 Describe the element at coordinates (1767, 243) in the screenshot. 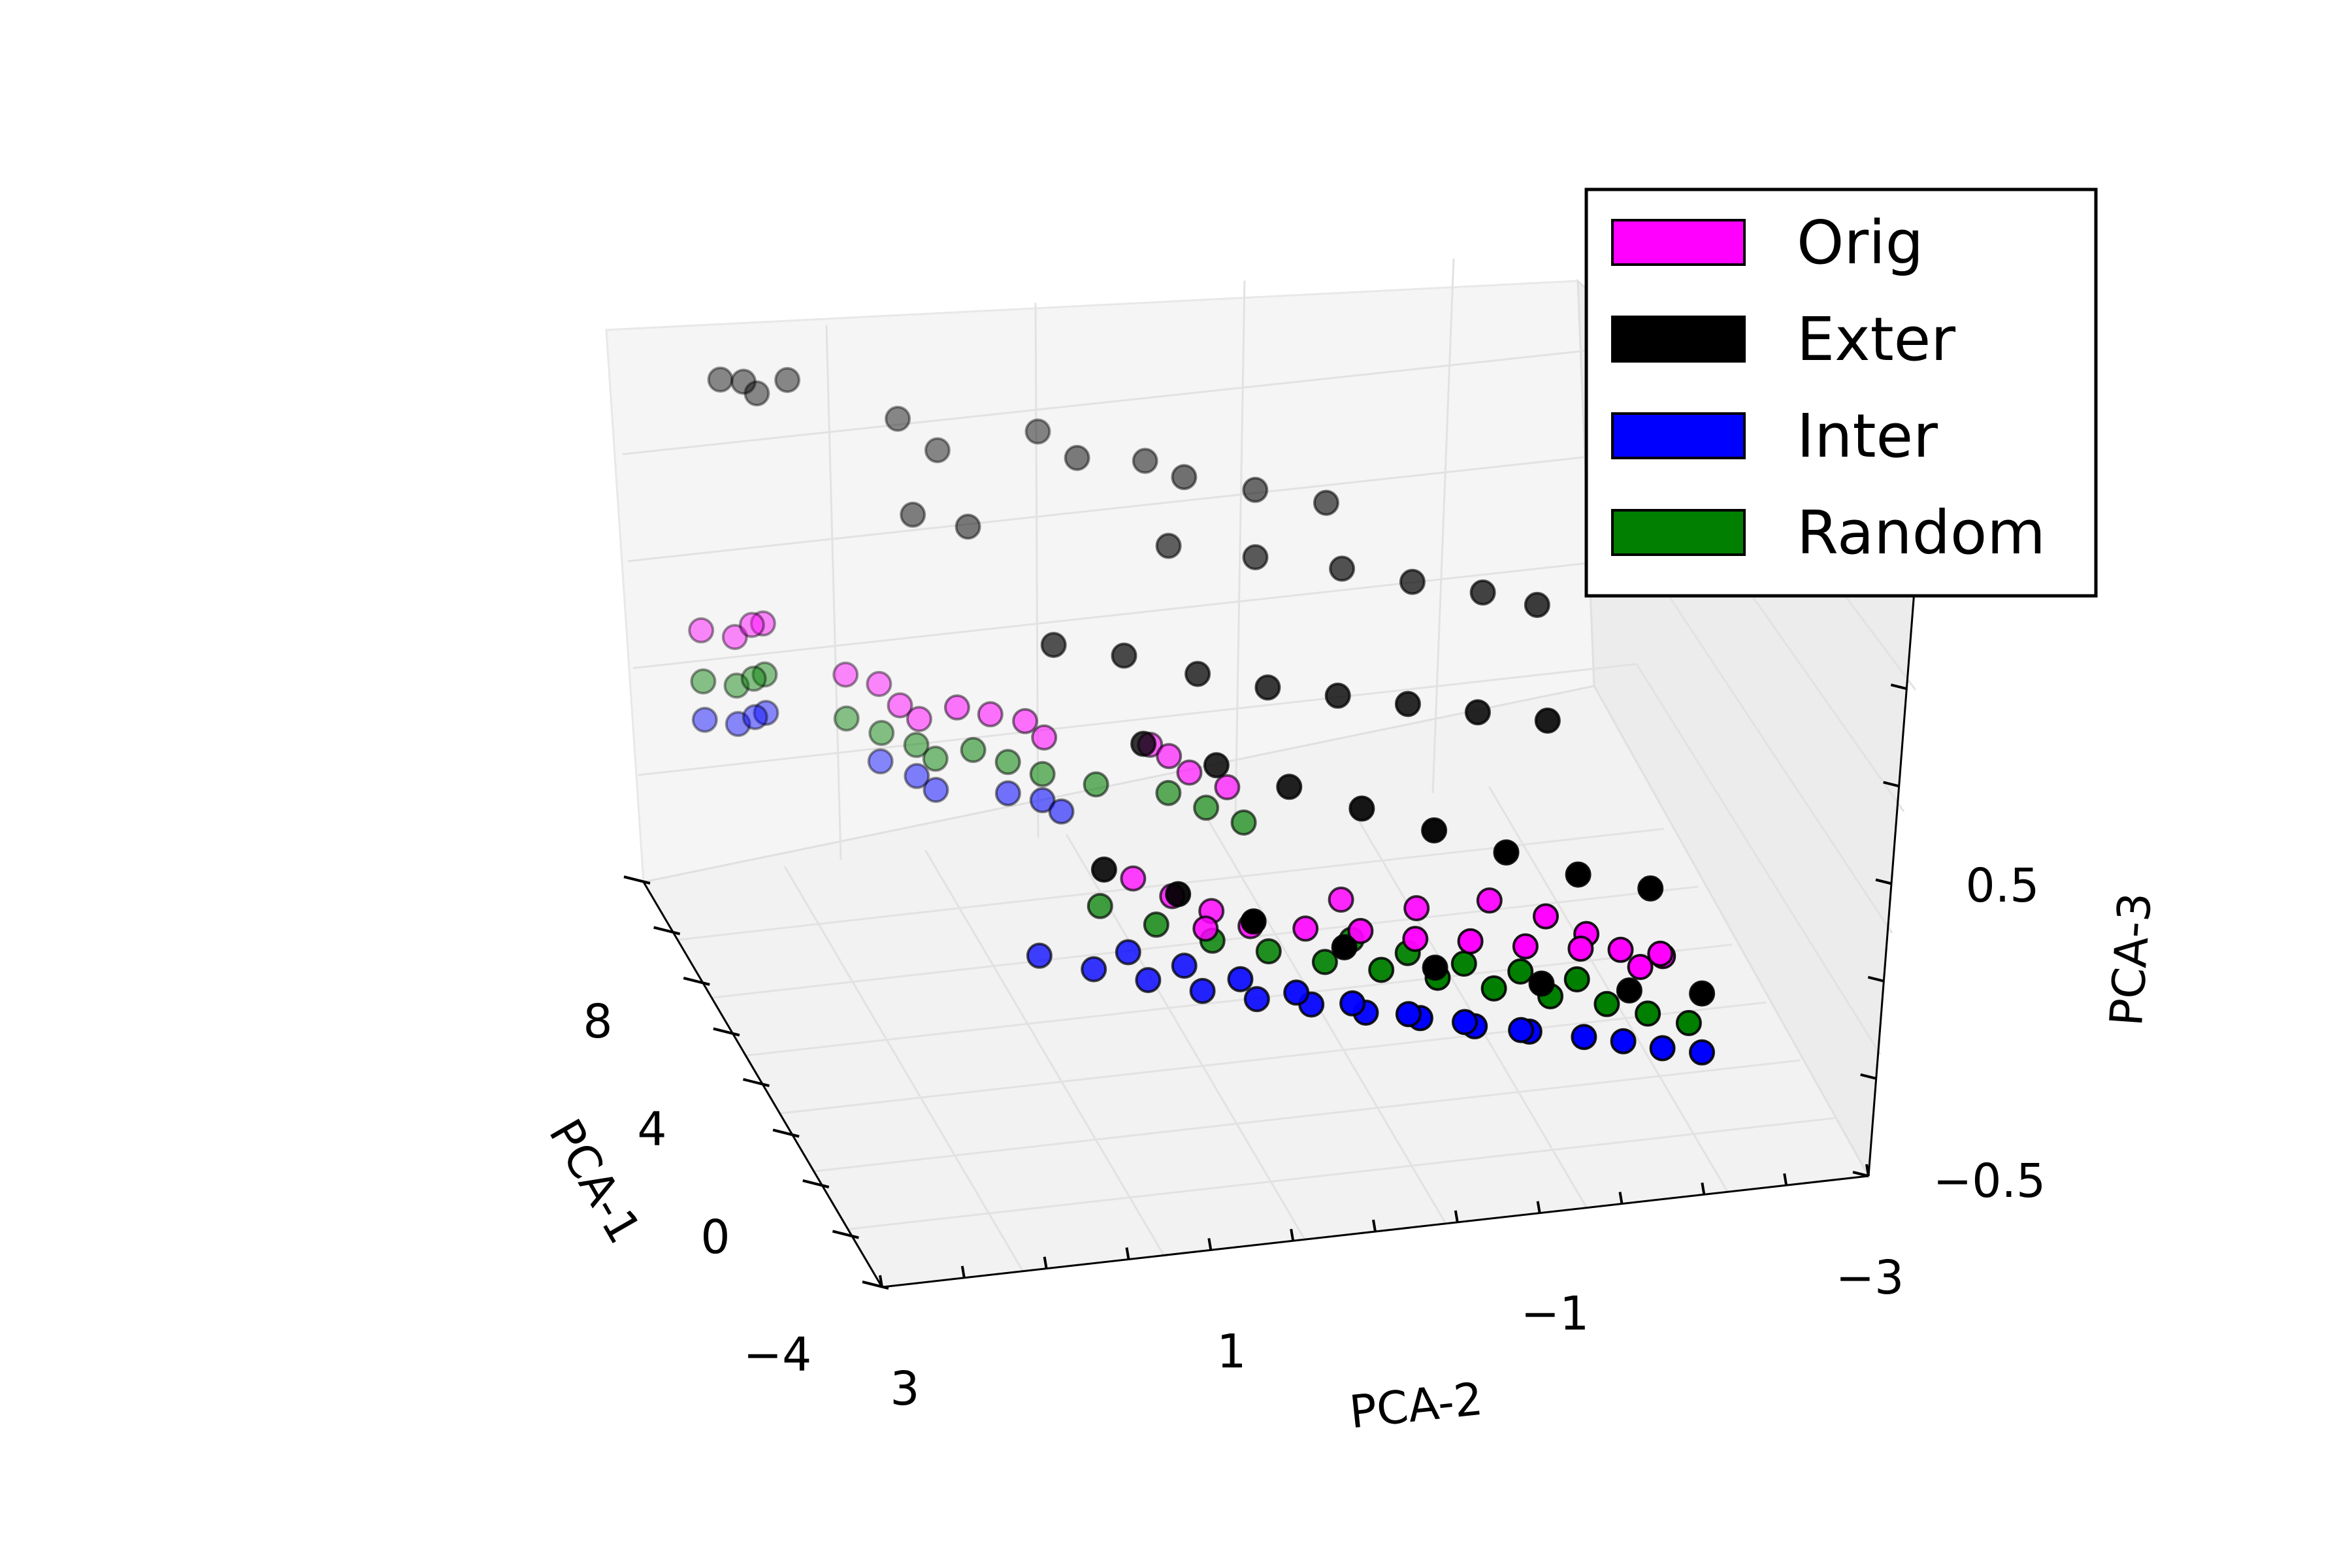

I see `legend-entry-orig: Orig` at that location.